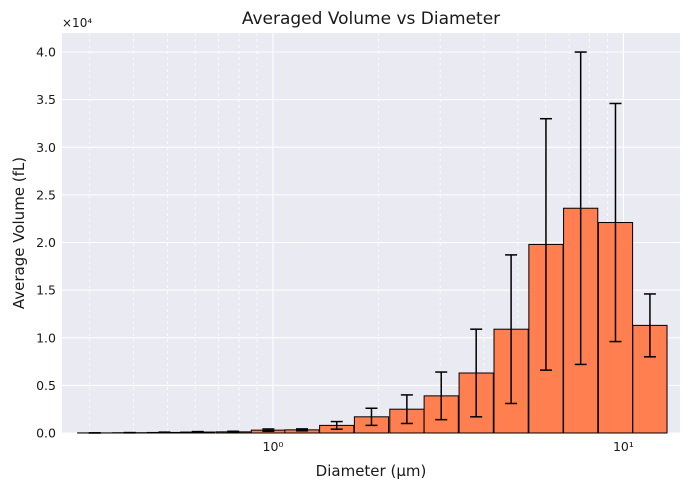  Describe the element at coordinates (77, 23) in the screenshot. I see `y-axis-offset-label: ×10⁴` at that location.